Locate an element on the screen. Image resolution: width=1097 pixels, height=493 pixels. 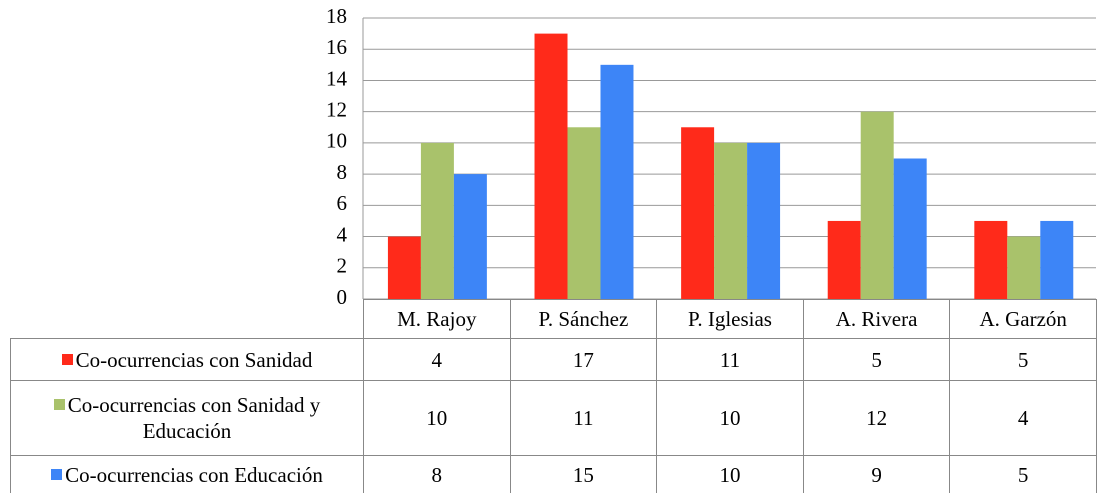
legend-label: Co-ocurrencias con Sanidad is located at coordinates (194, 359).